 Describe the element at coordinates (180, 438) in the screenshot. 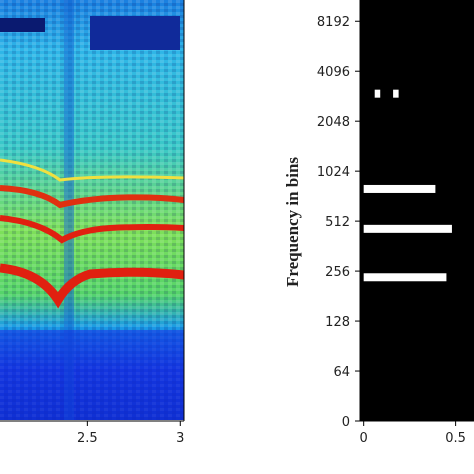

I see `x-tick-label: 3` at that location.